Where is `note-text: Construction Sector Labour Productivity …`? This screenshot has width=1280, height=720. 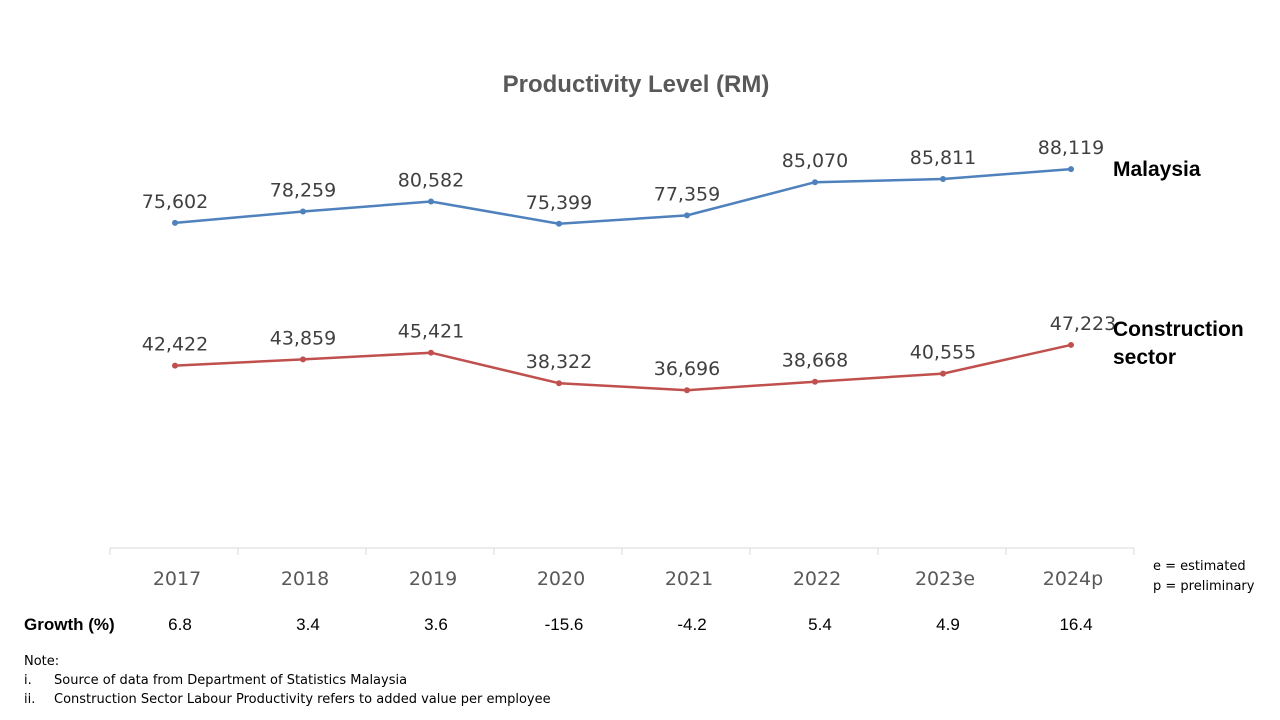 note-text: Construction Sector Labour Productivity … is located at coordinates (302, 699).